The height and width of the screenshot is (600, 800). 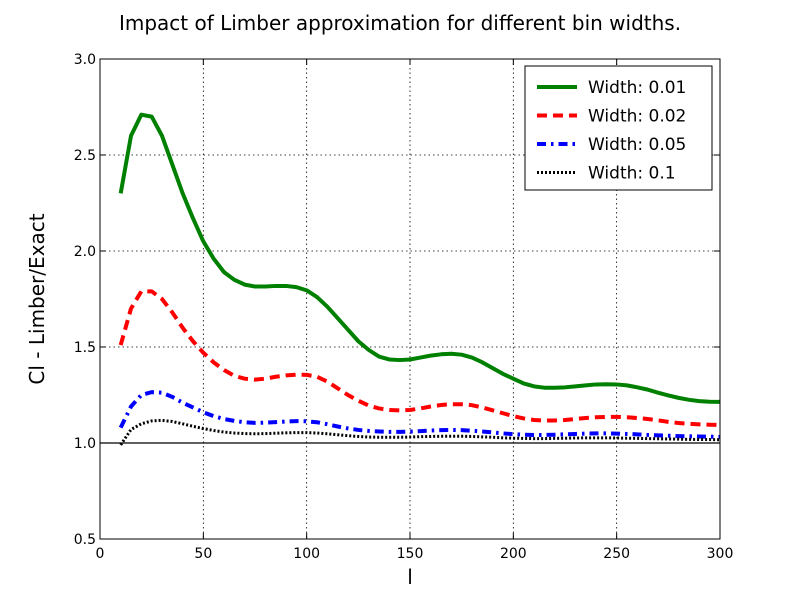 What do you see at coordinates (637, 145) in the screenshot?
I see `legend-label-3: Width: 0.05` at bounding box center [637, 145].